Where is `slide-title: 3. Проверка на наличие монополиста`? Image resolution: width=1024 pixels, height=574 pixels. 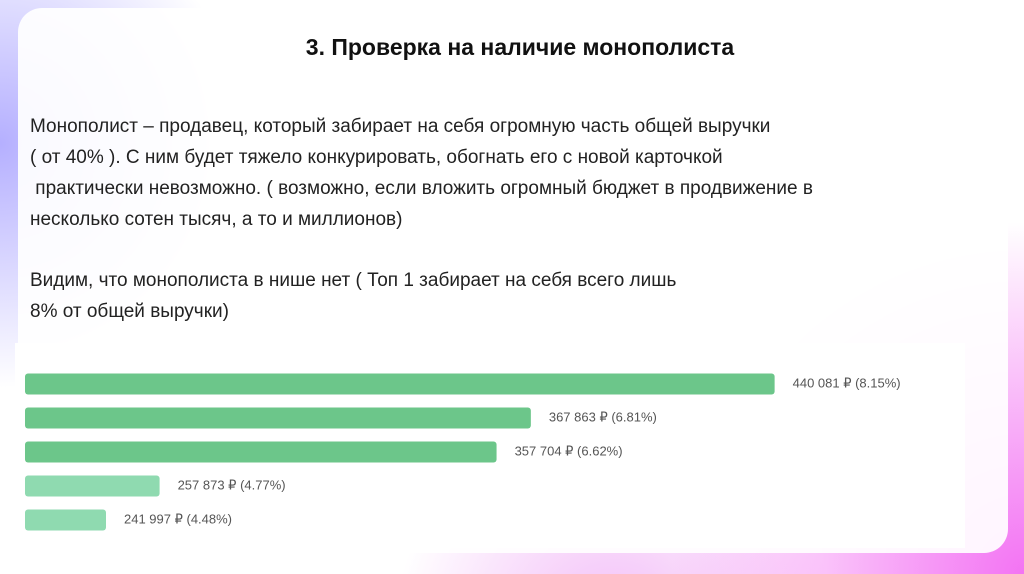
slide-title: 3. Проверка на наличие монополиста is located at coordinates (520, 47).